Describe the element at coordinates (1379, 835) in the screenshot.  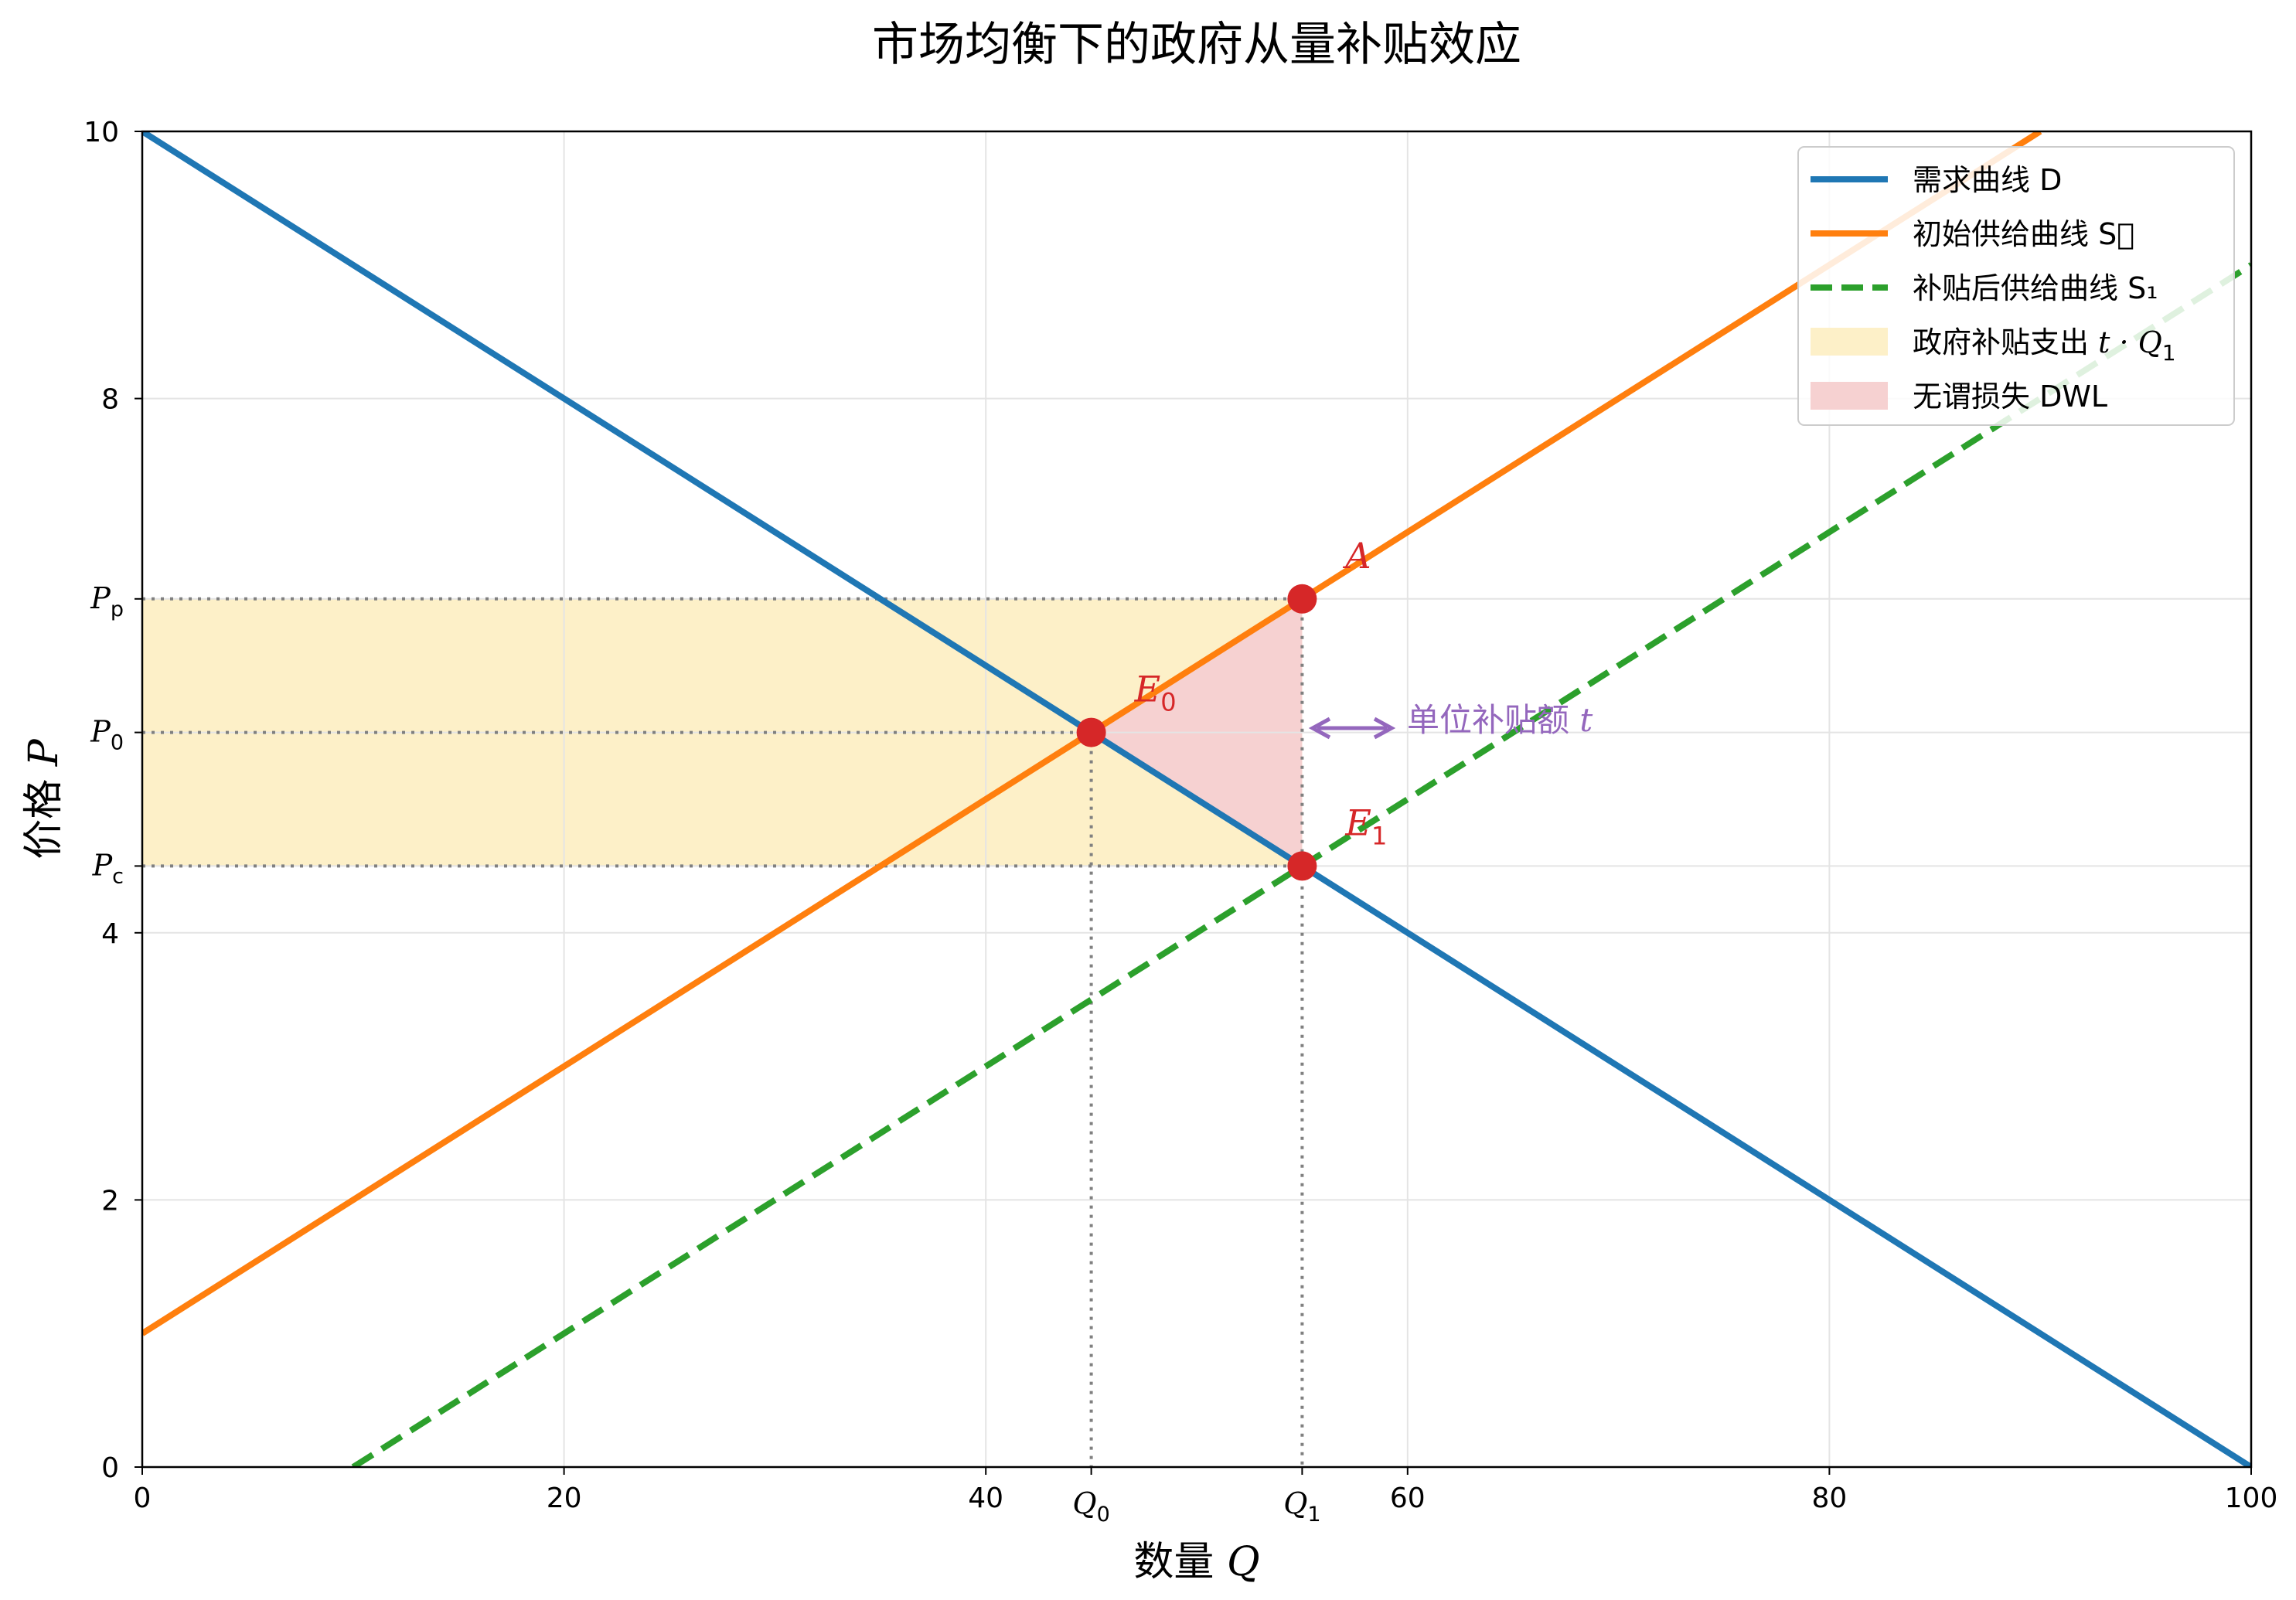
I see `point-label-sub: 1` at that location.